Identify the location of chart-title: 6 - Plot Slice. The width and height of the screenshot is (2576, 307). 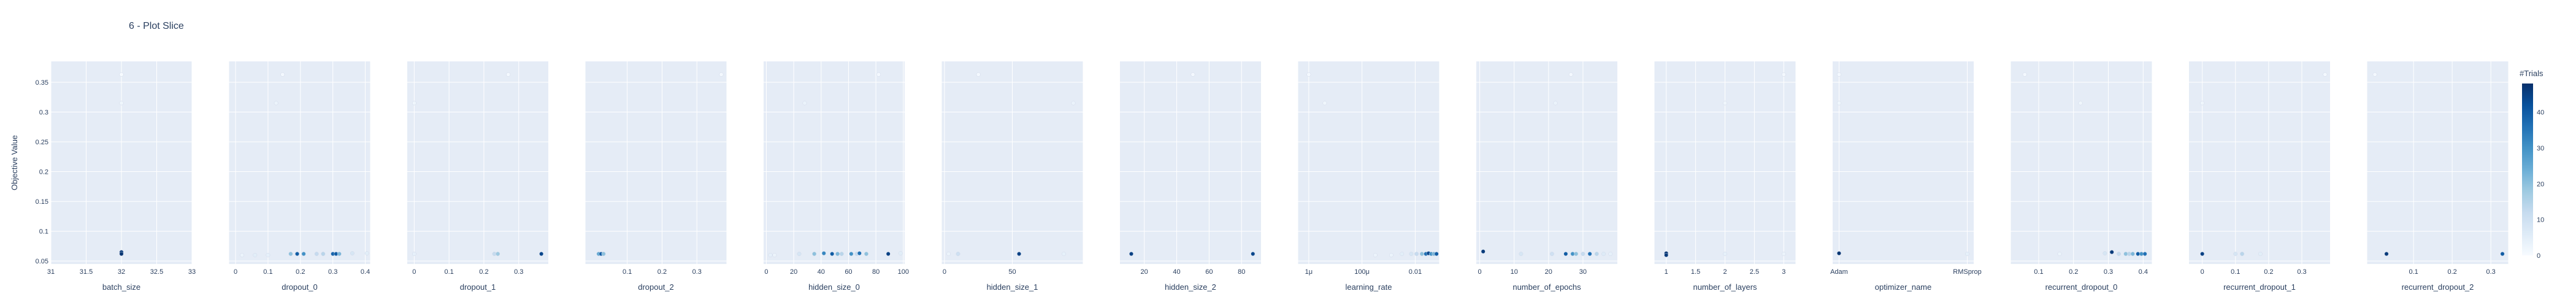
(156, 26).